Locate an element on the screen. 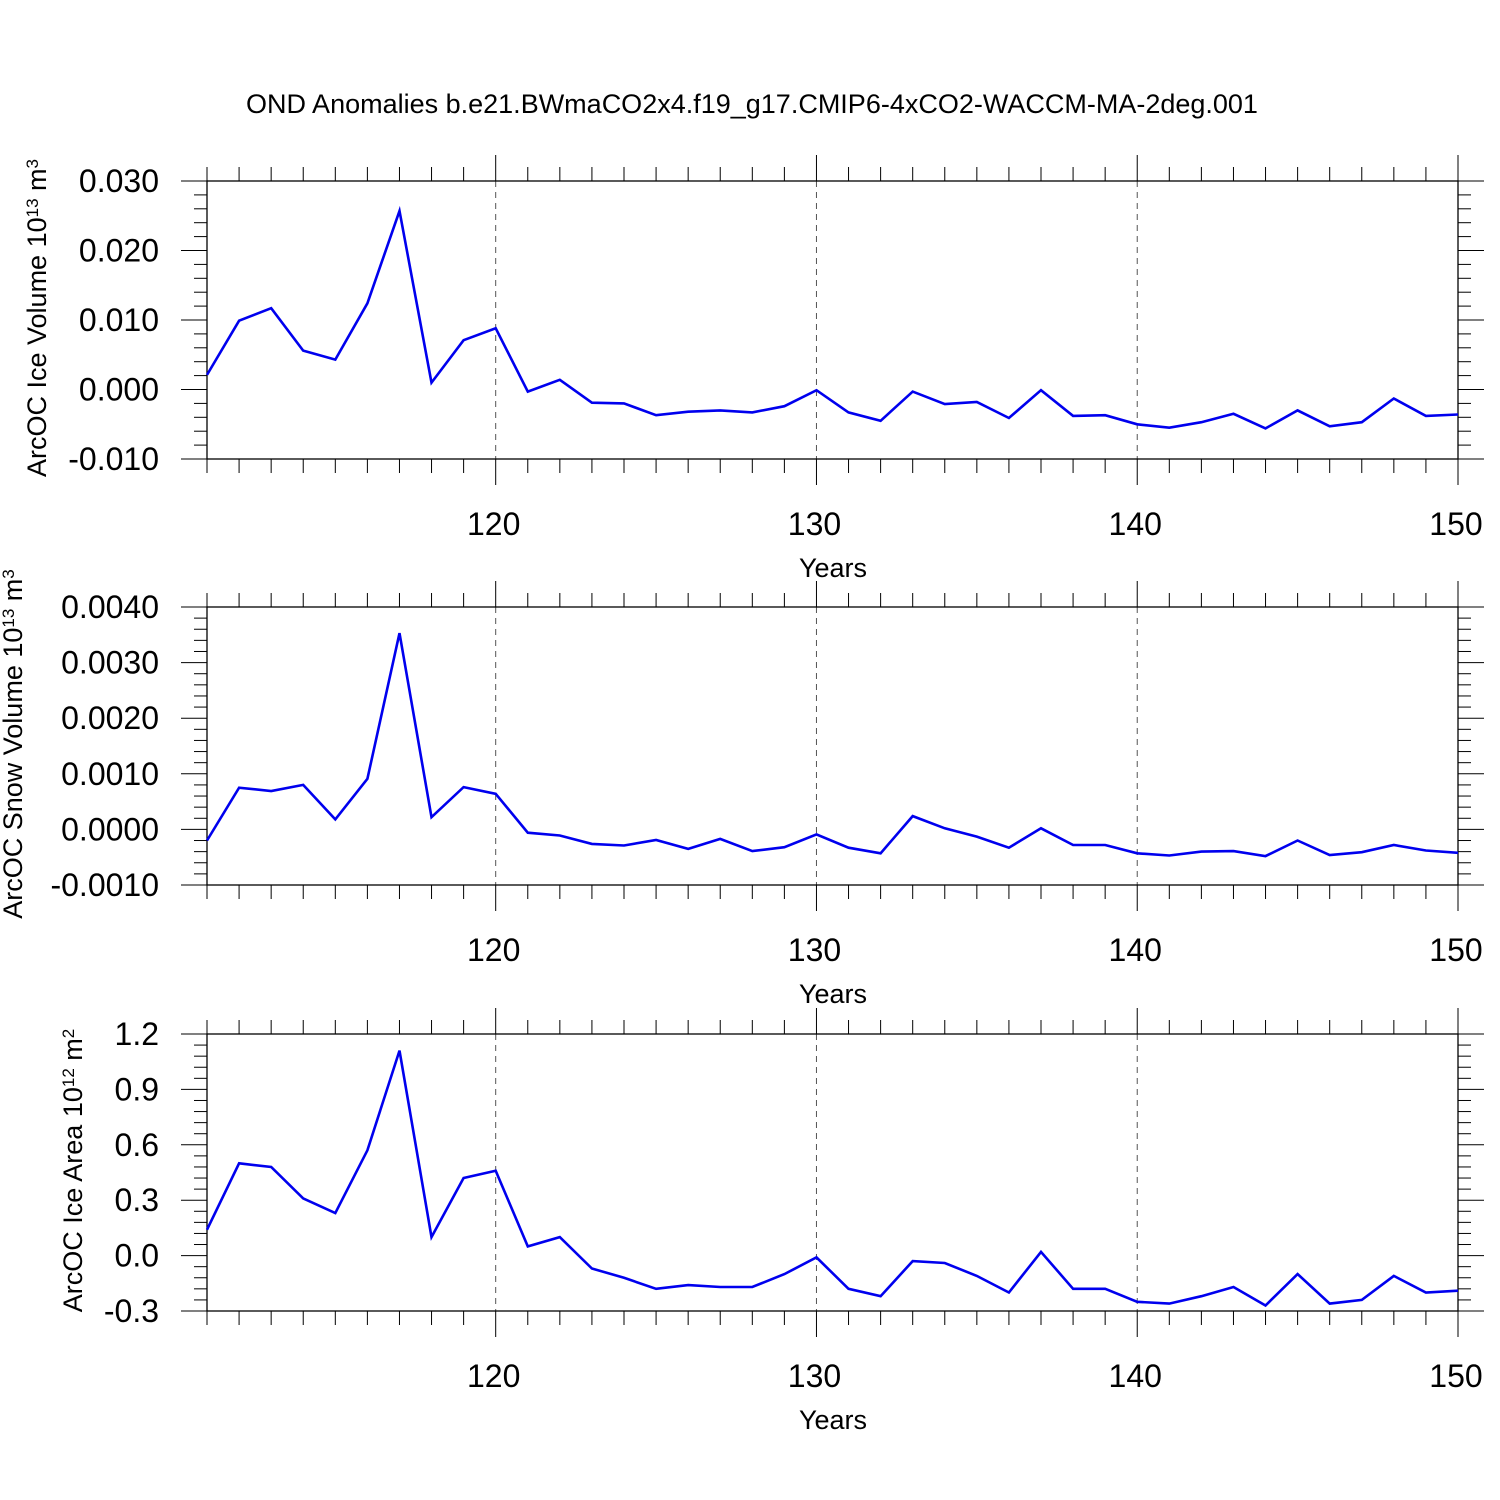  y-tick-label: -0.0010 is located at coordinates (104, 885).